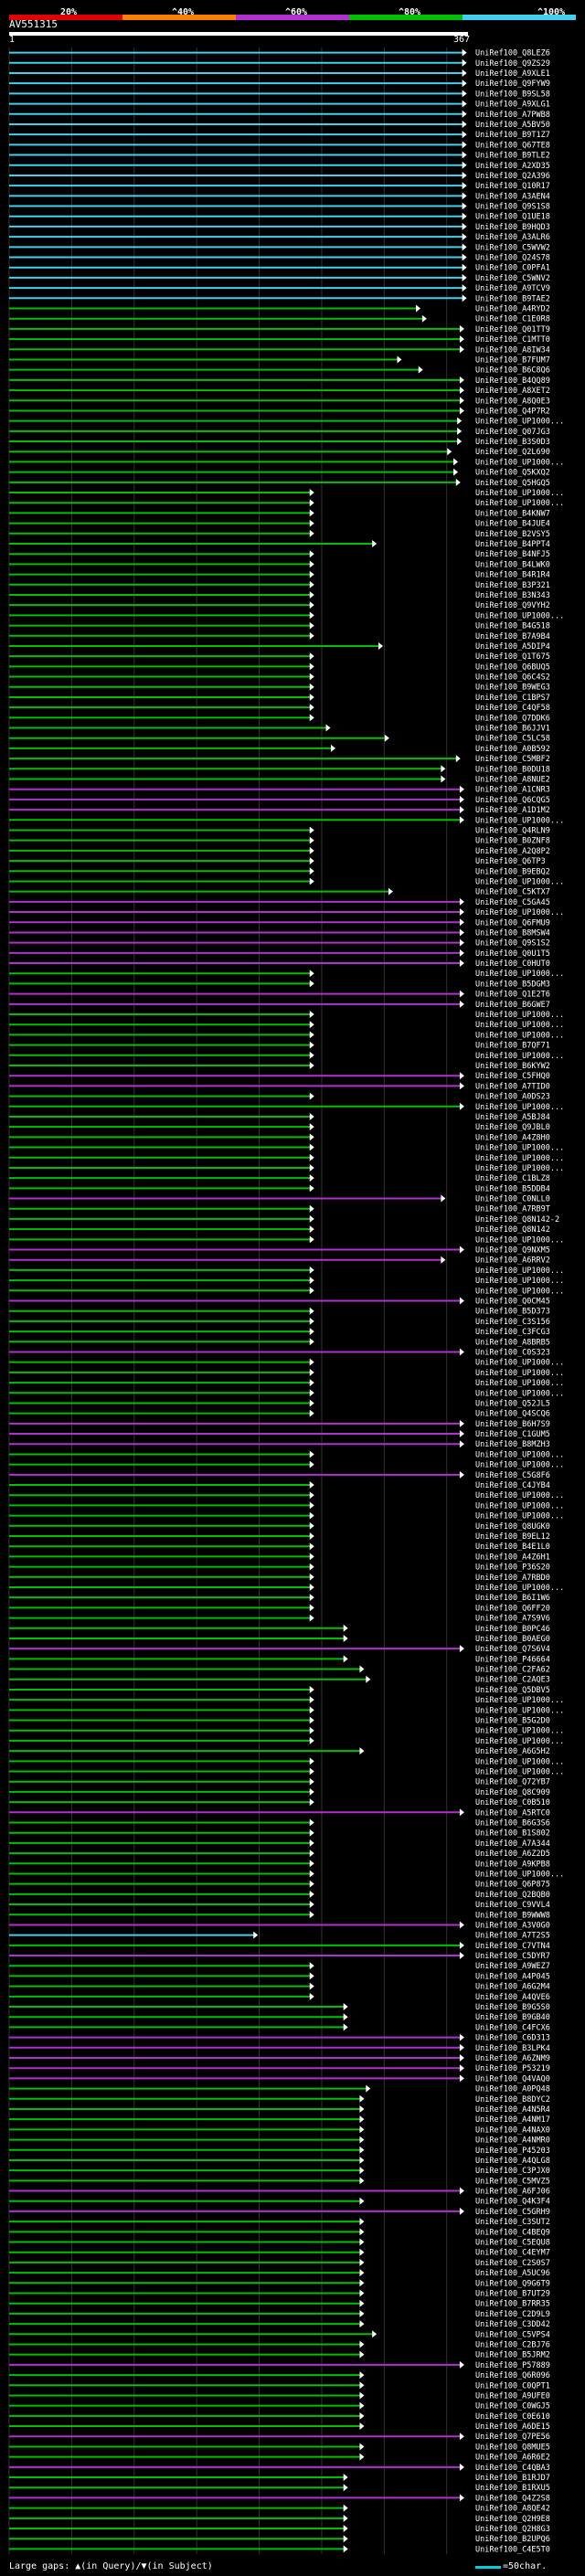  What do you see at coordinates (280, 2232) in the screenshot?
I see `hit-row: UniRef100_C4BEQ9` at bounding box center [280, 2232].